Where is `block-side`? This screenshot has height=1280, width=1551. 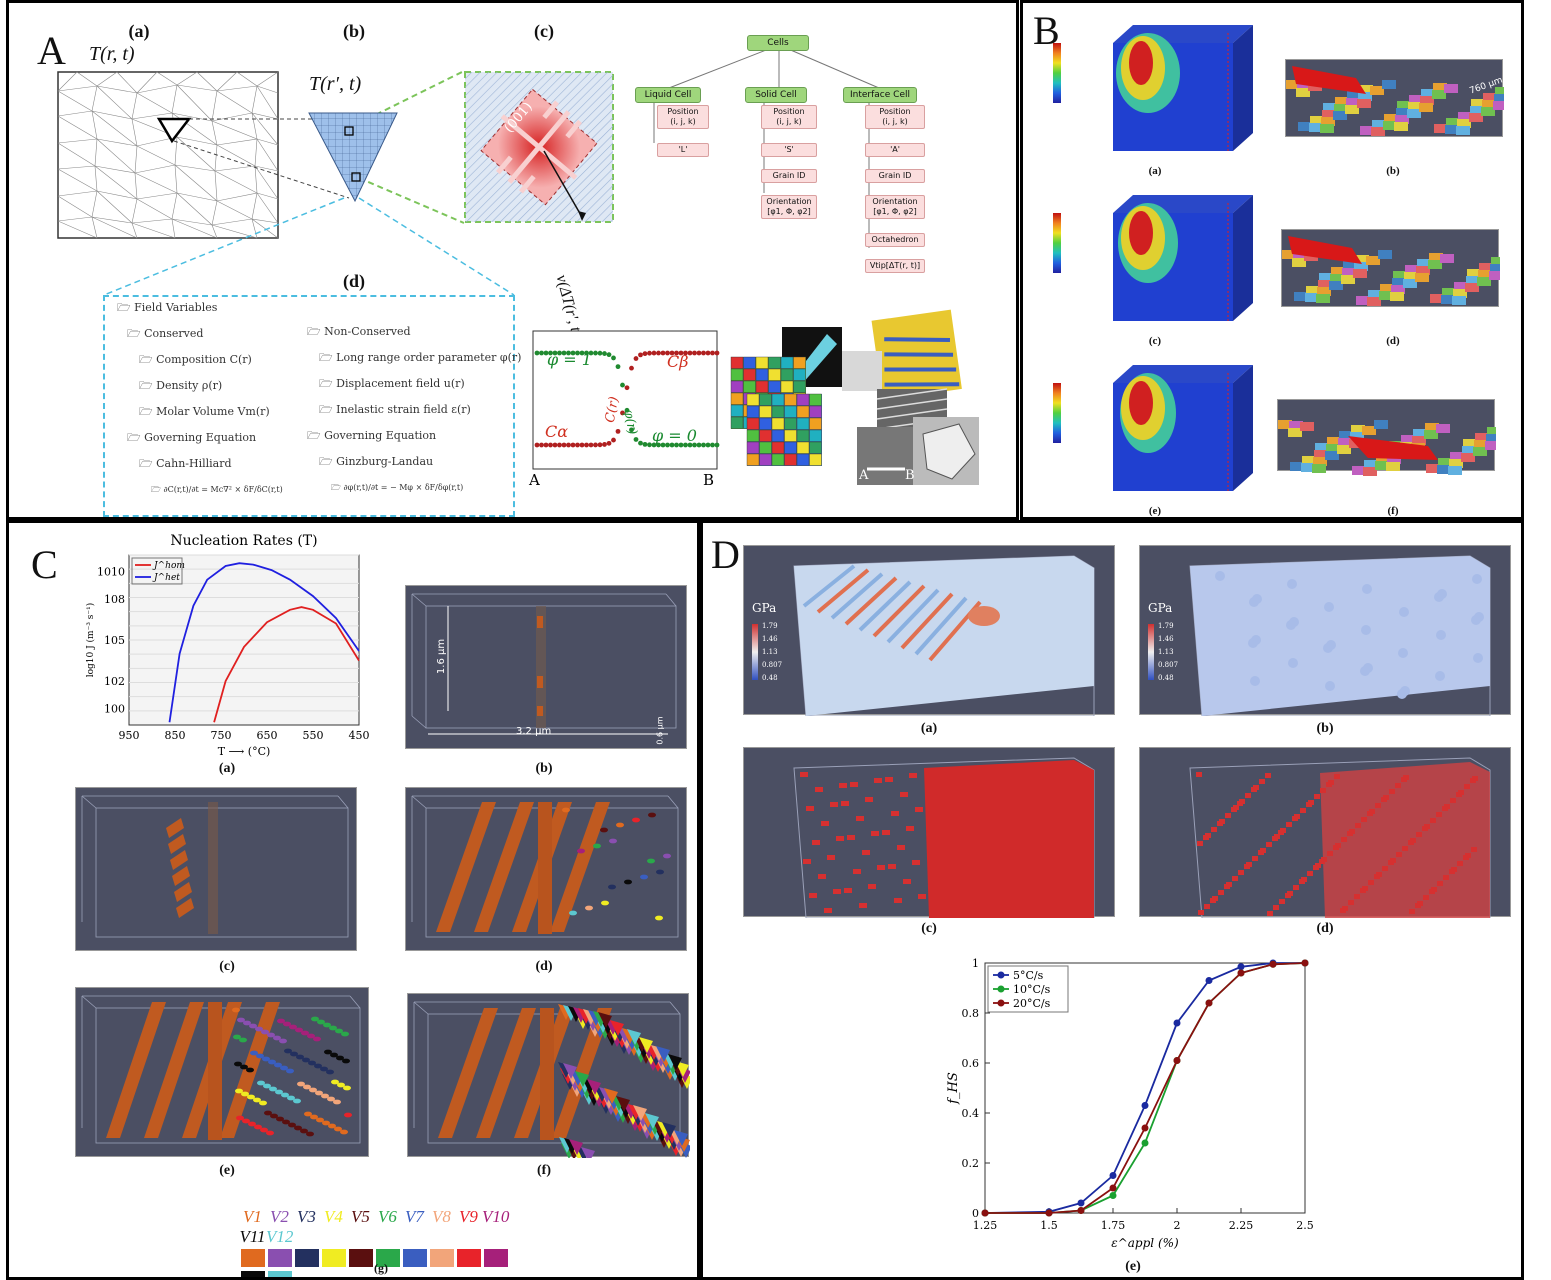 block-side is located at coordinates (1243, 258).